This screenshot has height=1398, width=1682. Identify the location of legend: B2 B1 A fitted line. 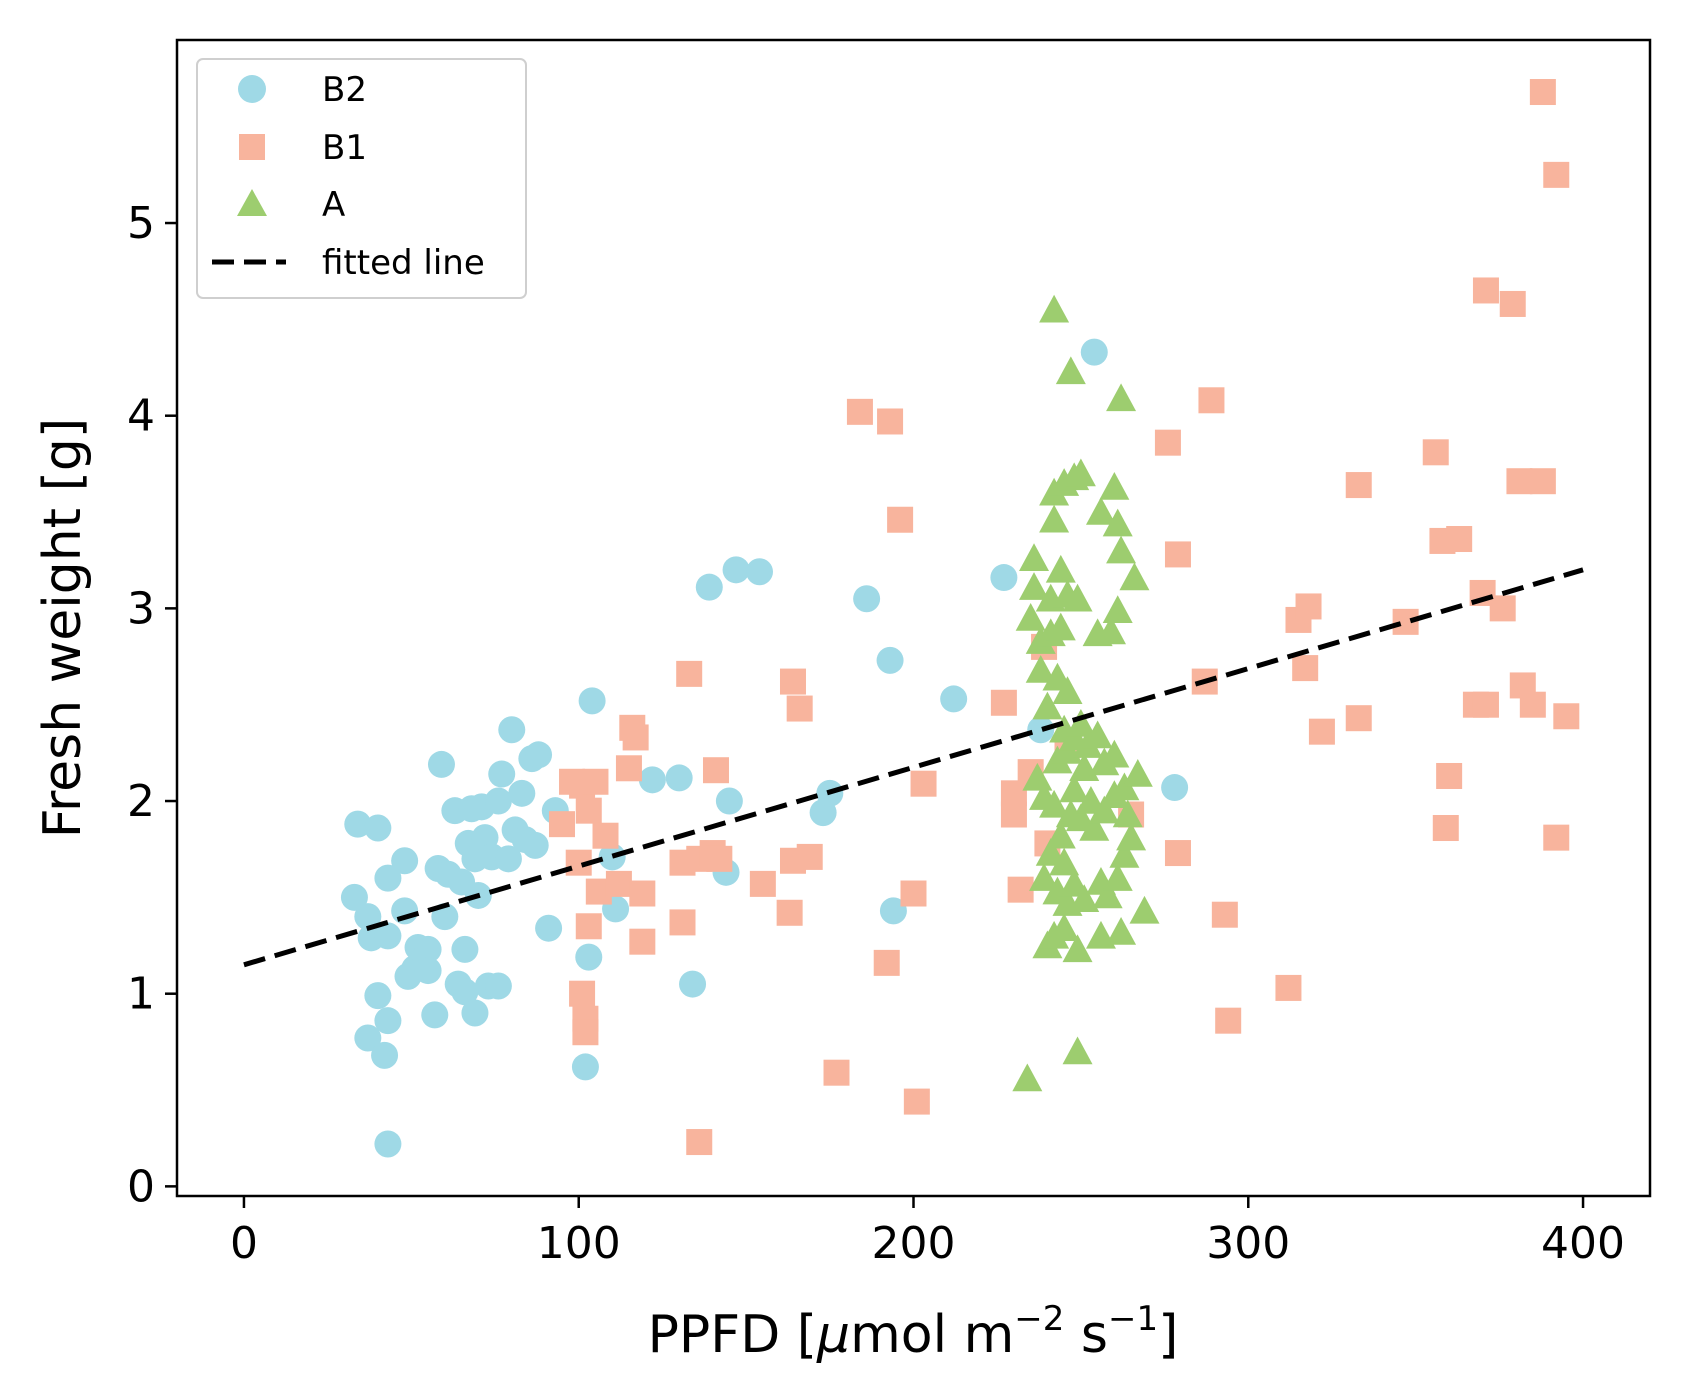
(361, 178).